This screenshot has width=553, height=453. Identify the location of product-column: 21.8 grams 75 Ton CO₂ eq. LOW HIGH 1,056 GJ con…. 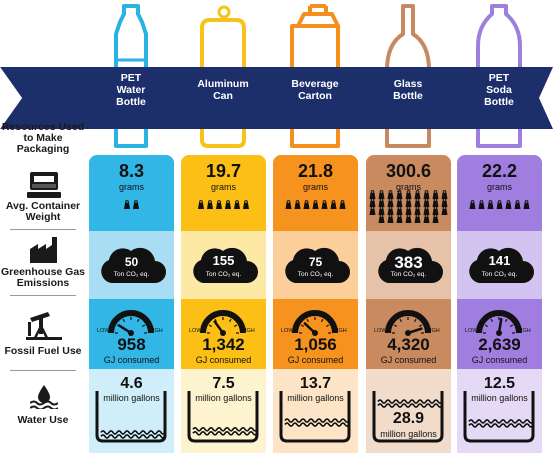
(315, 304).